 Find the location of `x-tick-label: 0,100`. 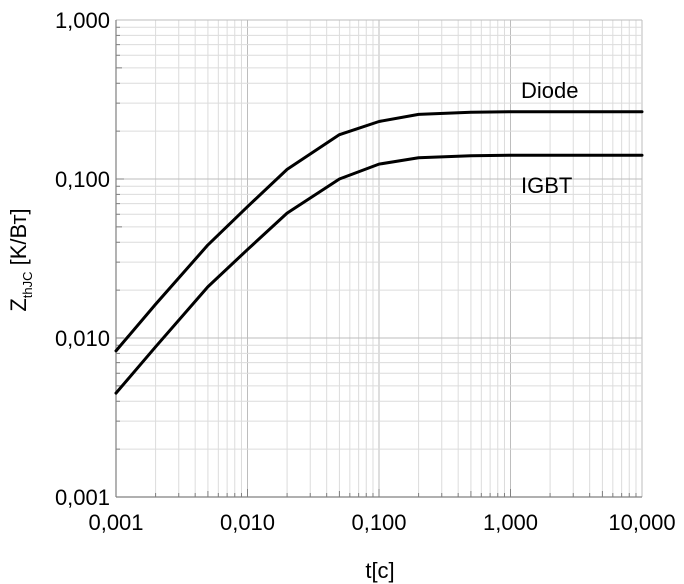

x-tick-label: 0,100 is located at coordinates (378, 522).